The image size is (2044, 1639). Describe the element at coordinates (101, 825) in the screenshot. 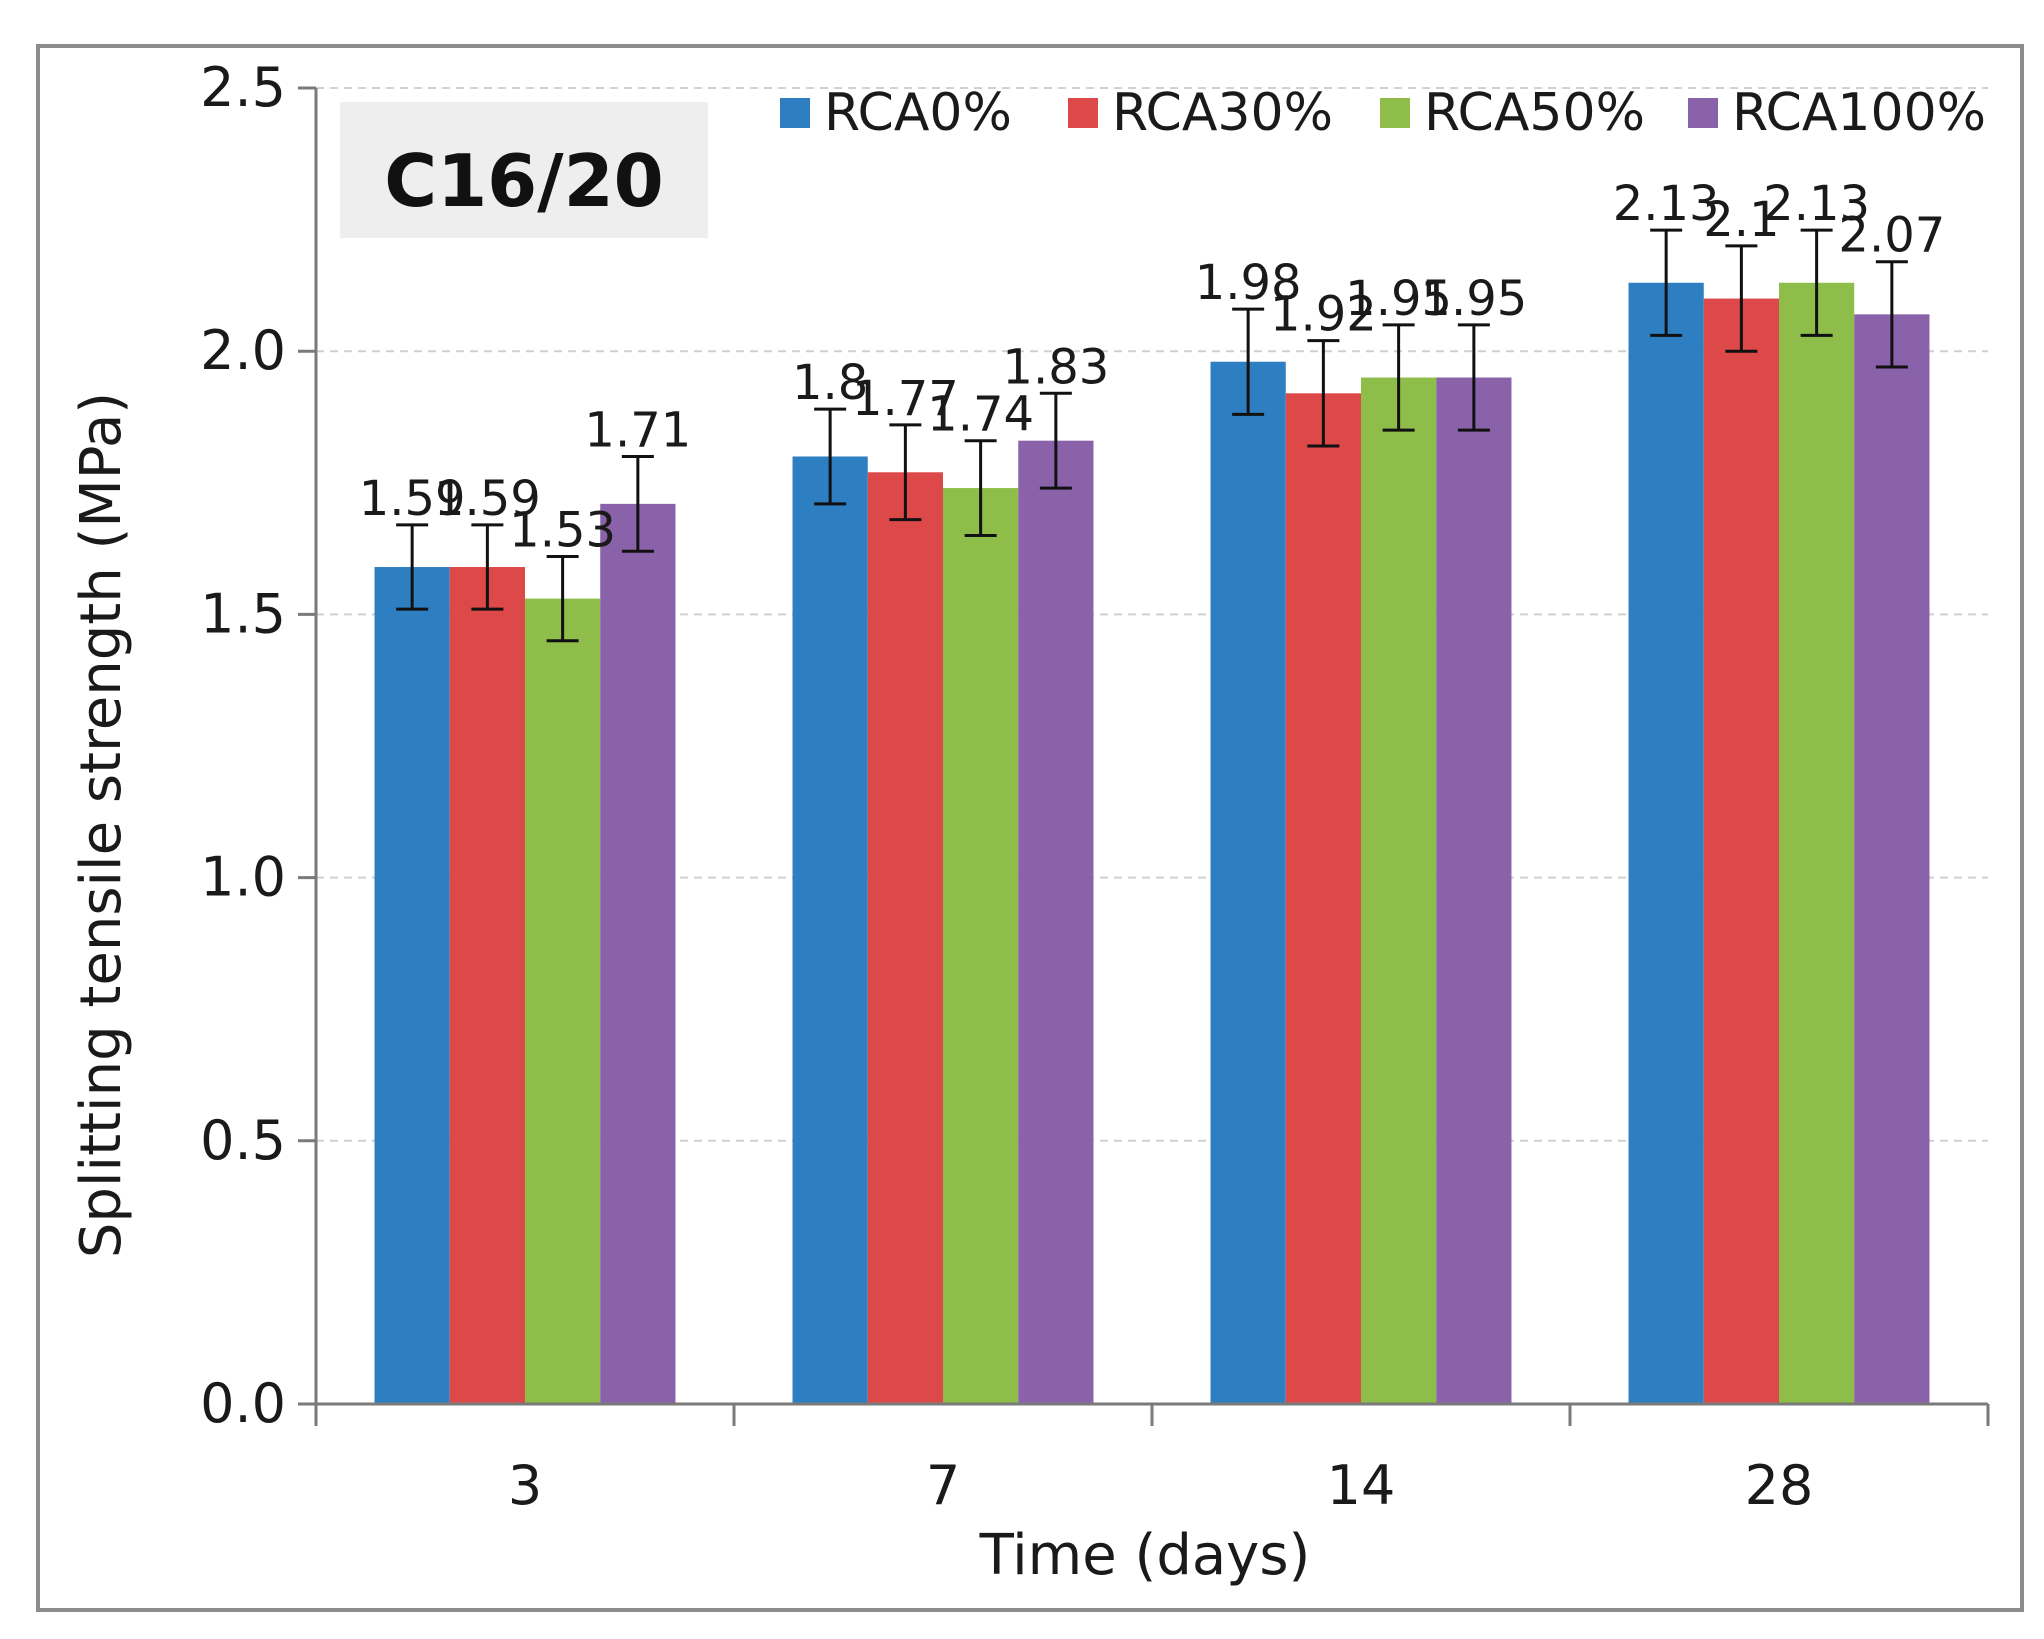

I see `y-axis-title: Splitting tensile strength (MPa)` at that location.